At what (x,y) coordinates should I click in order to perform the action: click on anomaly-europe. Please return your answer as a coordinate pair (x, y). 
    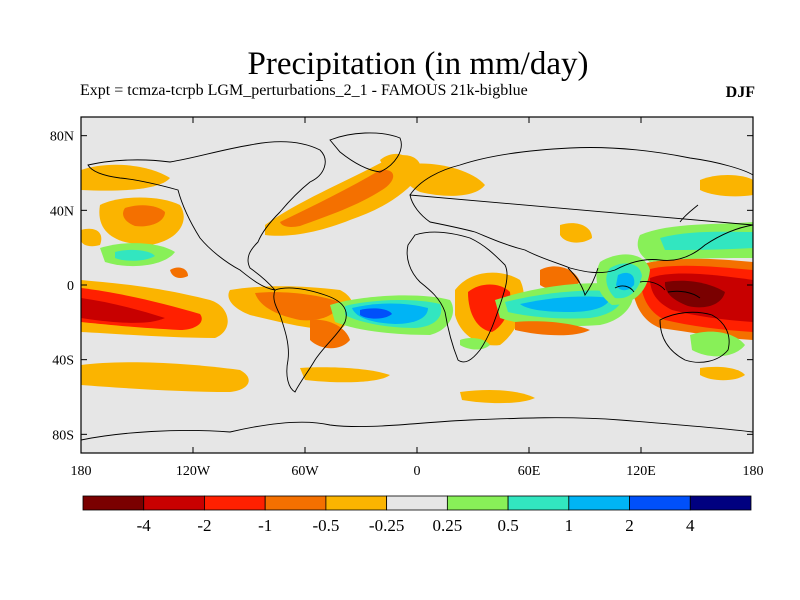
    Looking at the image, I should click on (444, 179).